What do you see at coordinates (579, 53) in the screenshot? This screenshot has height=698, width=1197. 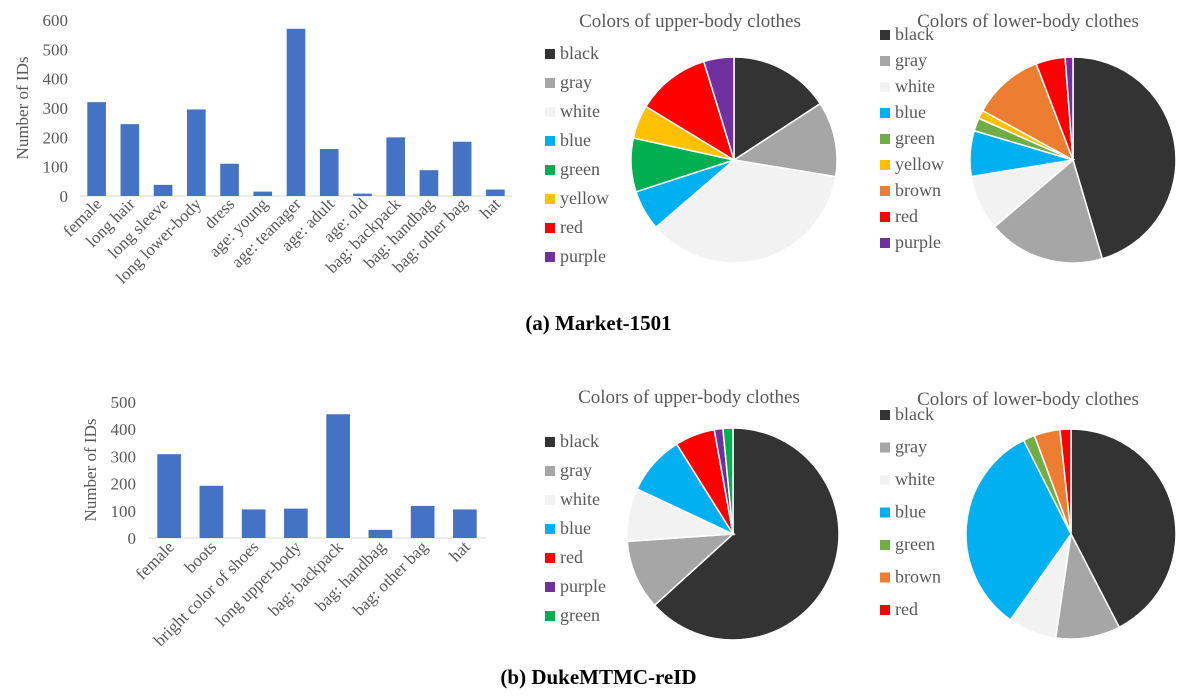 I see `legend-label: black` at bounding box center [579, 53].